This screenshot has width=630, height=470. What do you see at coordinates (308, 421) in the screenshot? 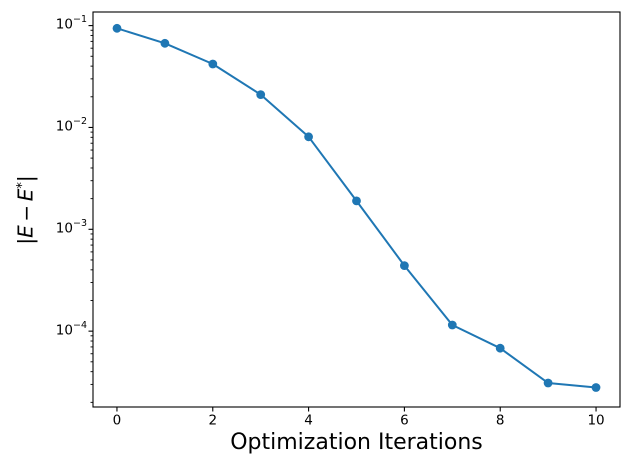
I see `x-tick-label: 4` at bounding box center [308, 421].